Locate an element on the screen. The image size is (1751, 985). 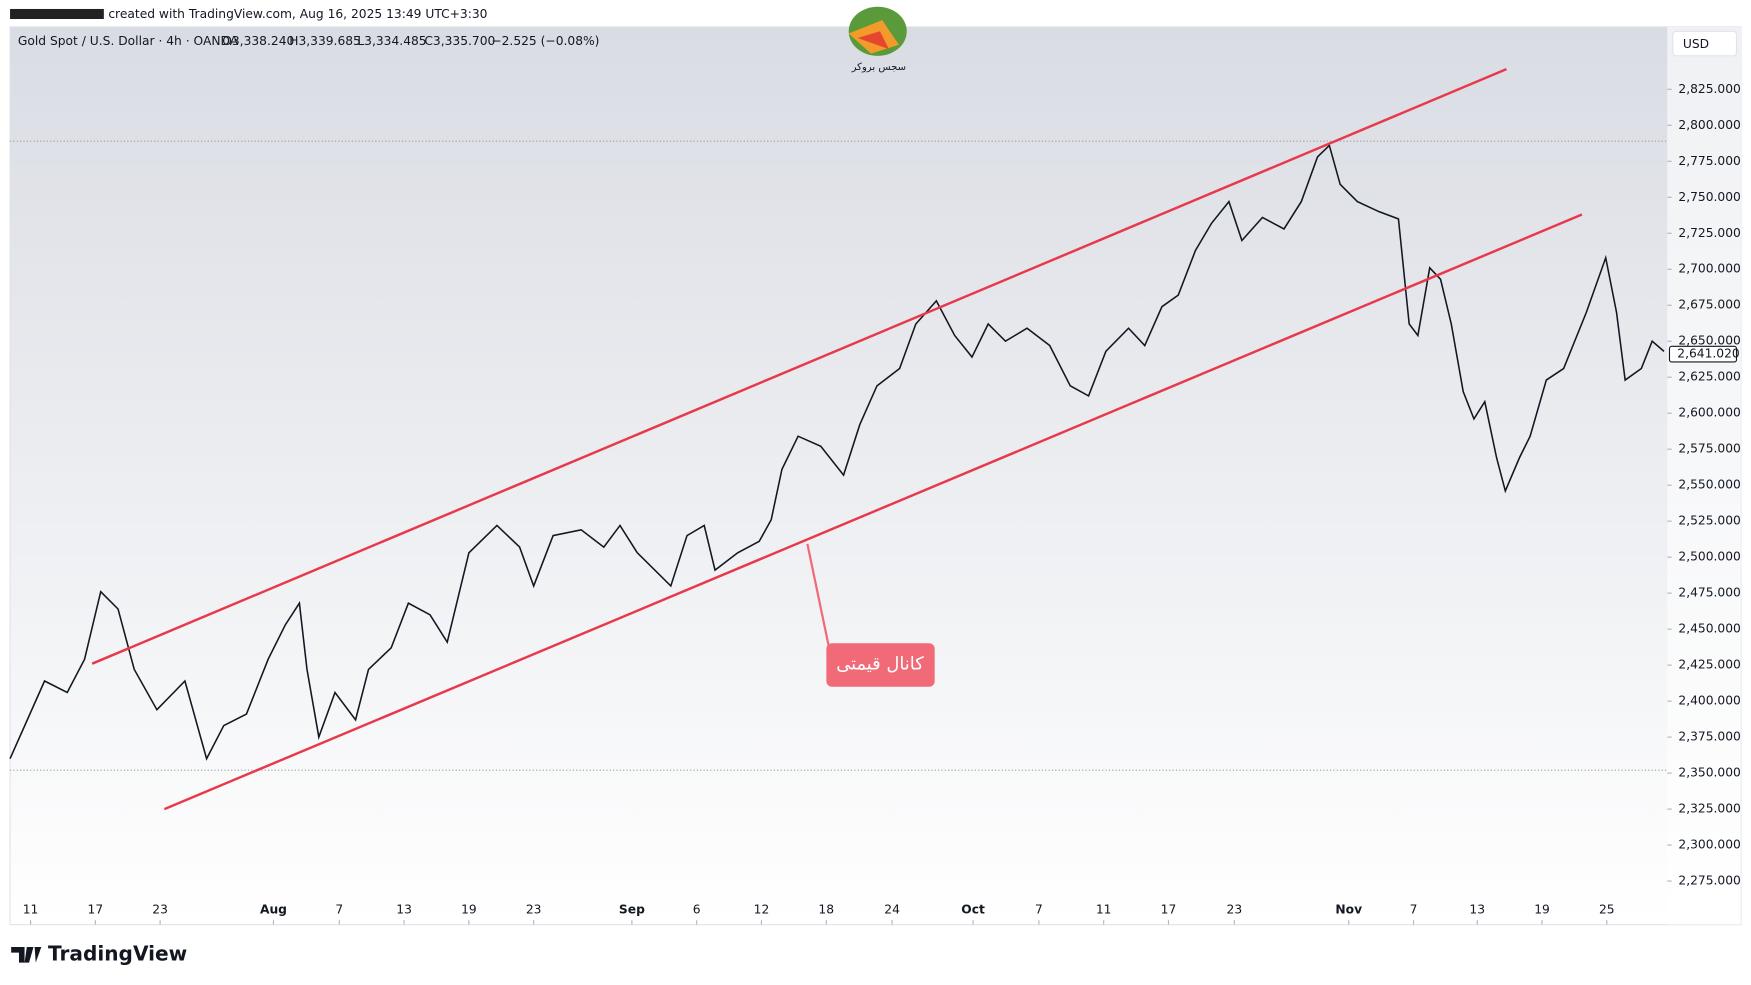
x-tick-label: 12 is located at coordinates (762, 910).